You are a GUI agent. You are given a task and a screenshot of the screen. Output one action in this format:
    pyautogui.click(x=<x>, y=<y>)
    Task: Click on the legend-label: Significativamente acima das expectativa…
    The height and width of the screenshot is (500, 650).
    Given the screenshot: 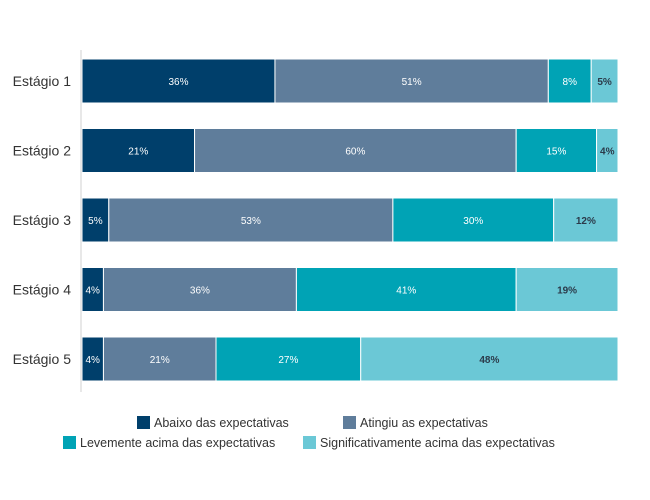 What is the action you would take?
    pyautogui.click(x=437, y=443)
    